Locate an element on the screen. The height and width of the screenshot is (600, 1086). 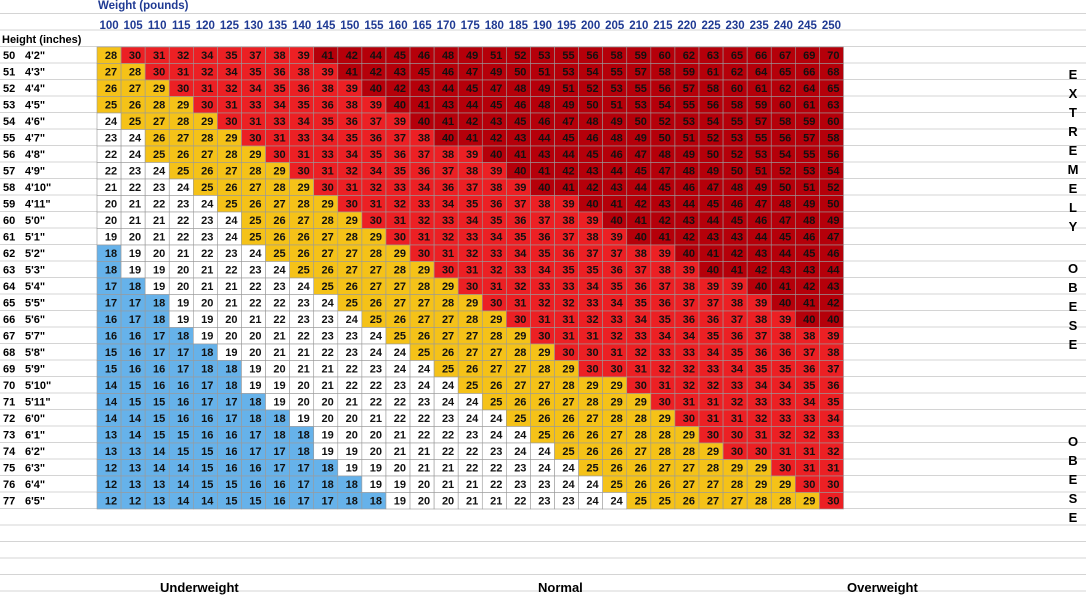
bmi-value: 40 is located at coordinates (544, 188).